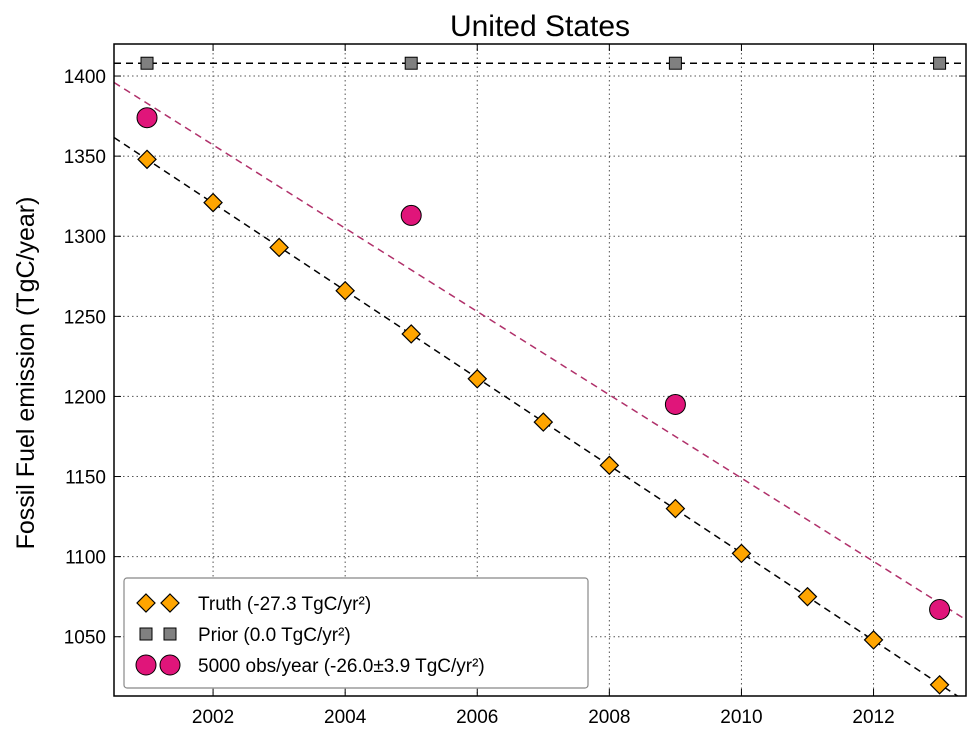 Image resolution: width=970 pixels, height=732 pixels. What do you see at coordinates (213, 717) in the screenshot?
I see `x-tick-label: 2002` at bounding box center [213, 717].